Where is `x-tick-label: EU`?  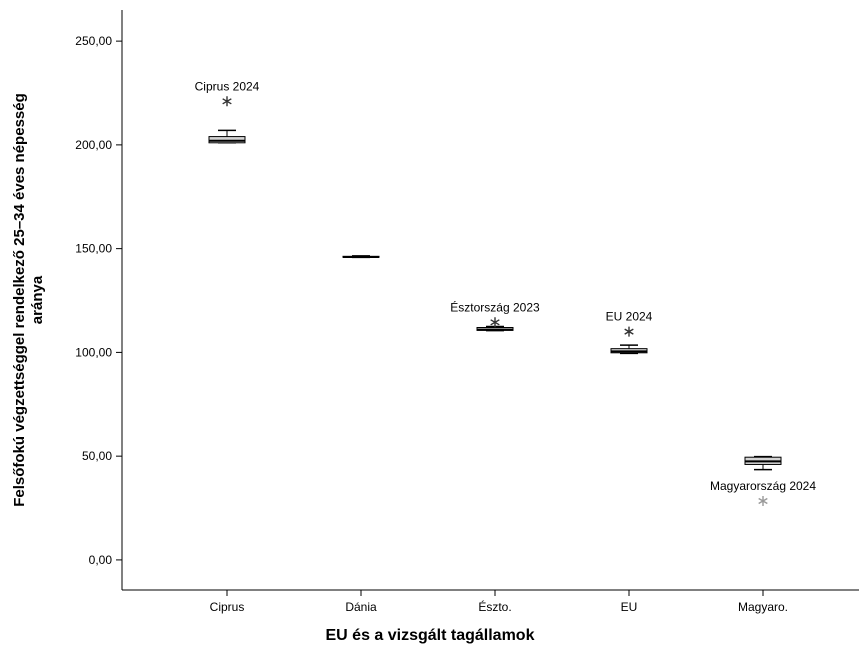 x-tick-label: EU is located at coordinates (629, 607).